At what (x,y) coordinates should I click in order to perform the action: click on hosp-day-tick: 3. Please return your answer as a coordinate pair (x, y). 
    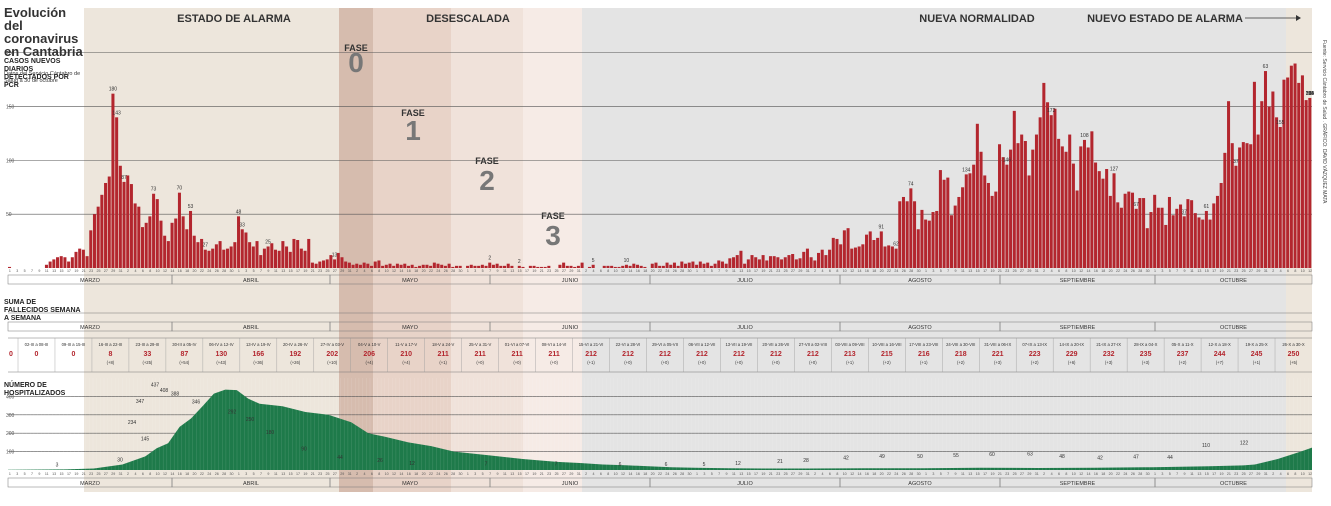
    Looking at the image, I should click on (475, 474).